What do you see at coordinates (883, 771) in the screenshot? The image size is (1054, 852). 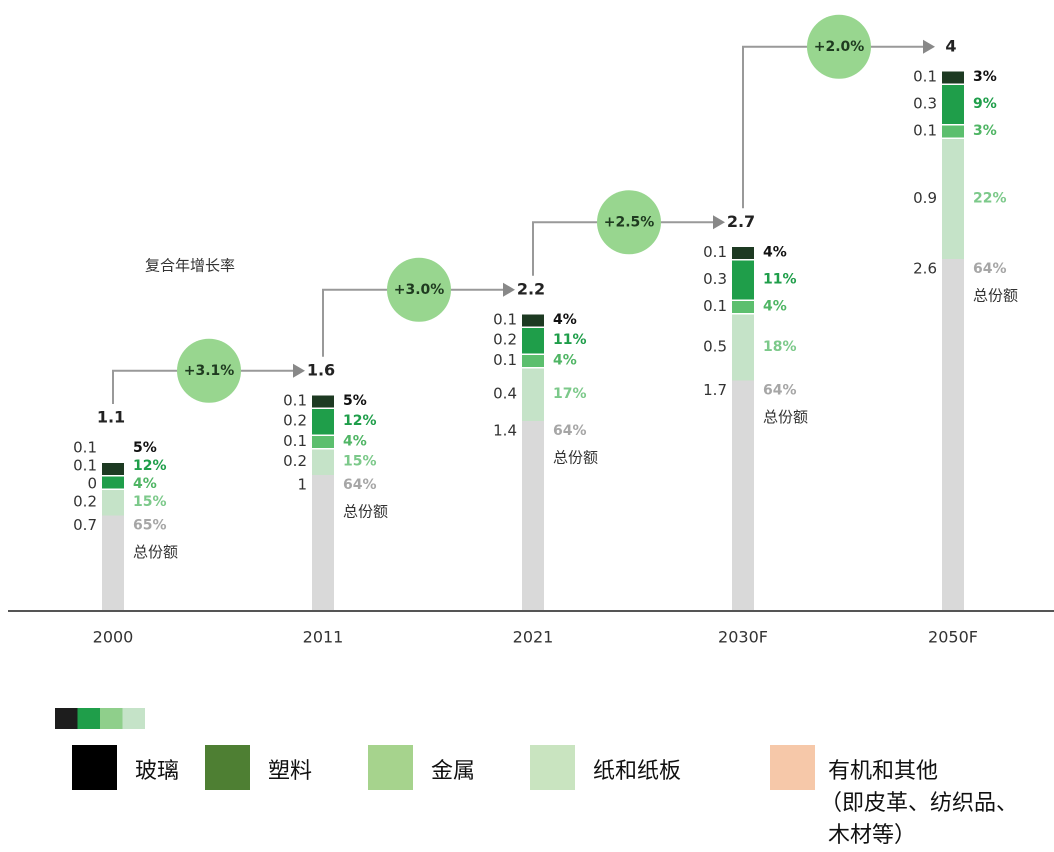 I see `legend-label: 有机和其他` at bounding box center [883, 771].